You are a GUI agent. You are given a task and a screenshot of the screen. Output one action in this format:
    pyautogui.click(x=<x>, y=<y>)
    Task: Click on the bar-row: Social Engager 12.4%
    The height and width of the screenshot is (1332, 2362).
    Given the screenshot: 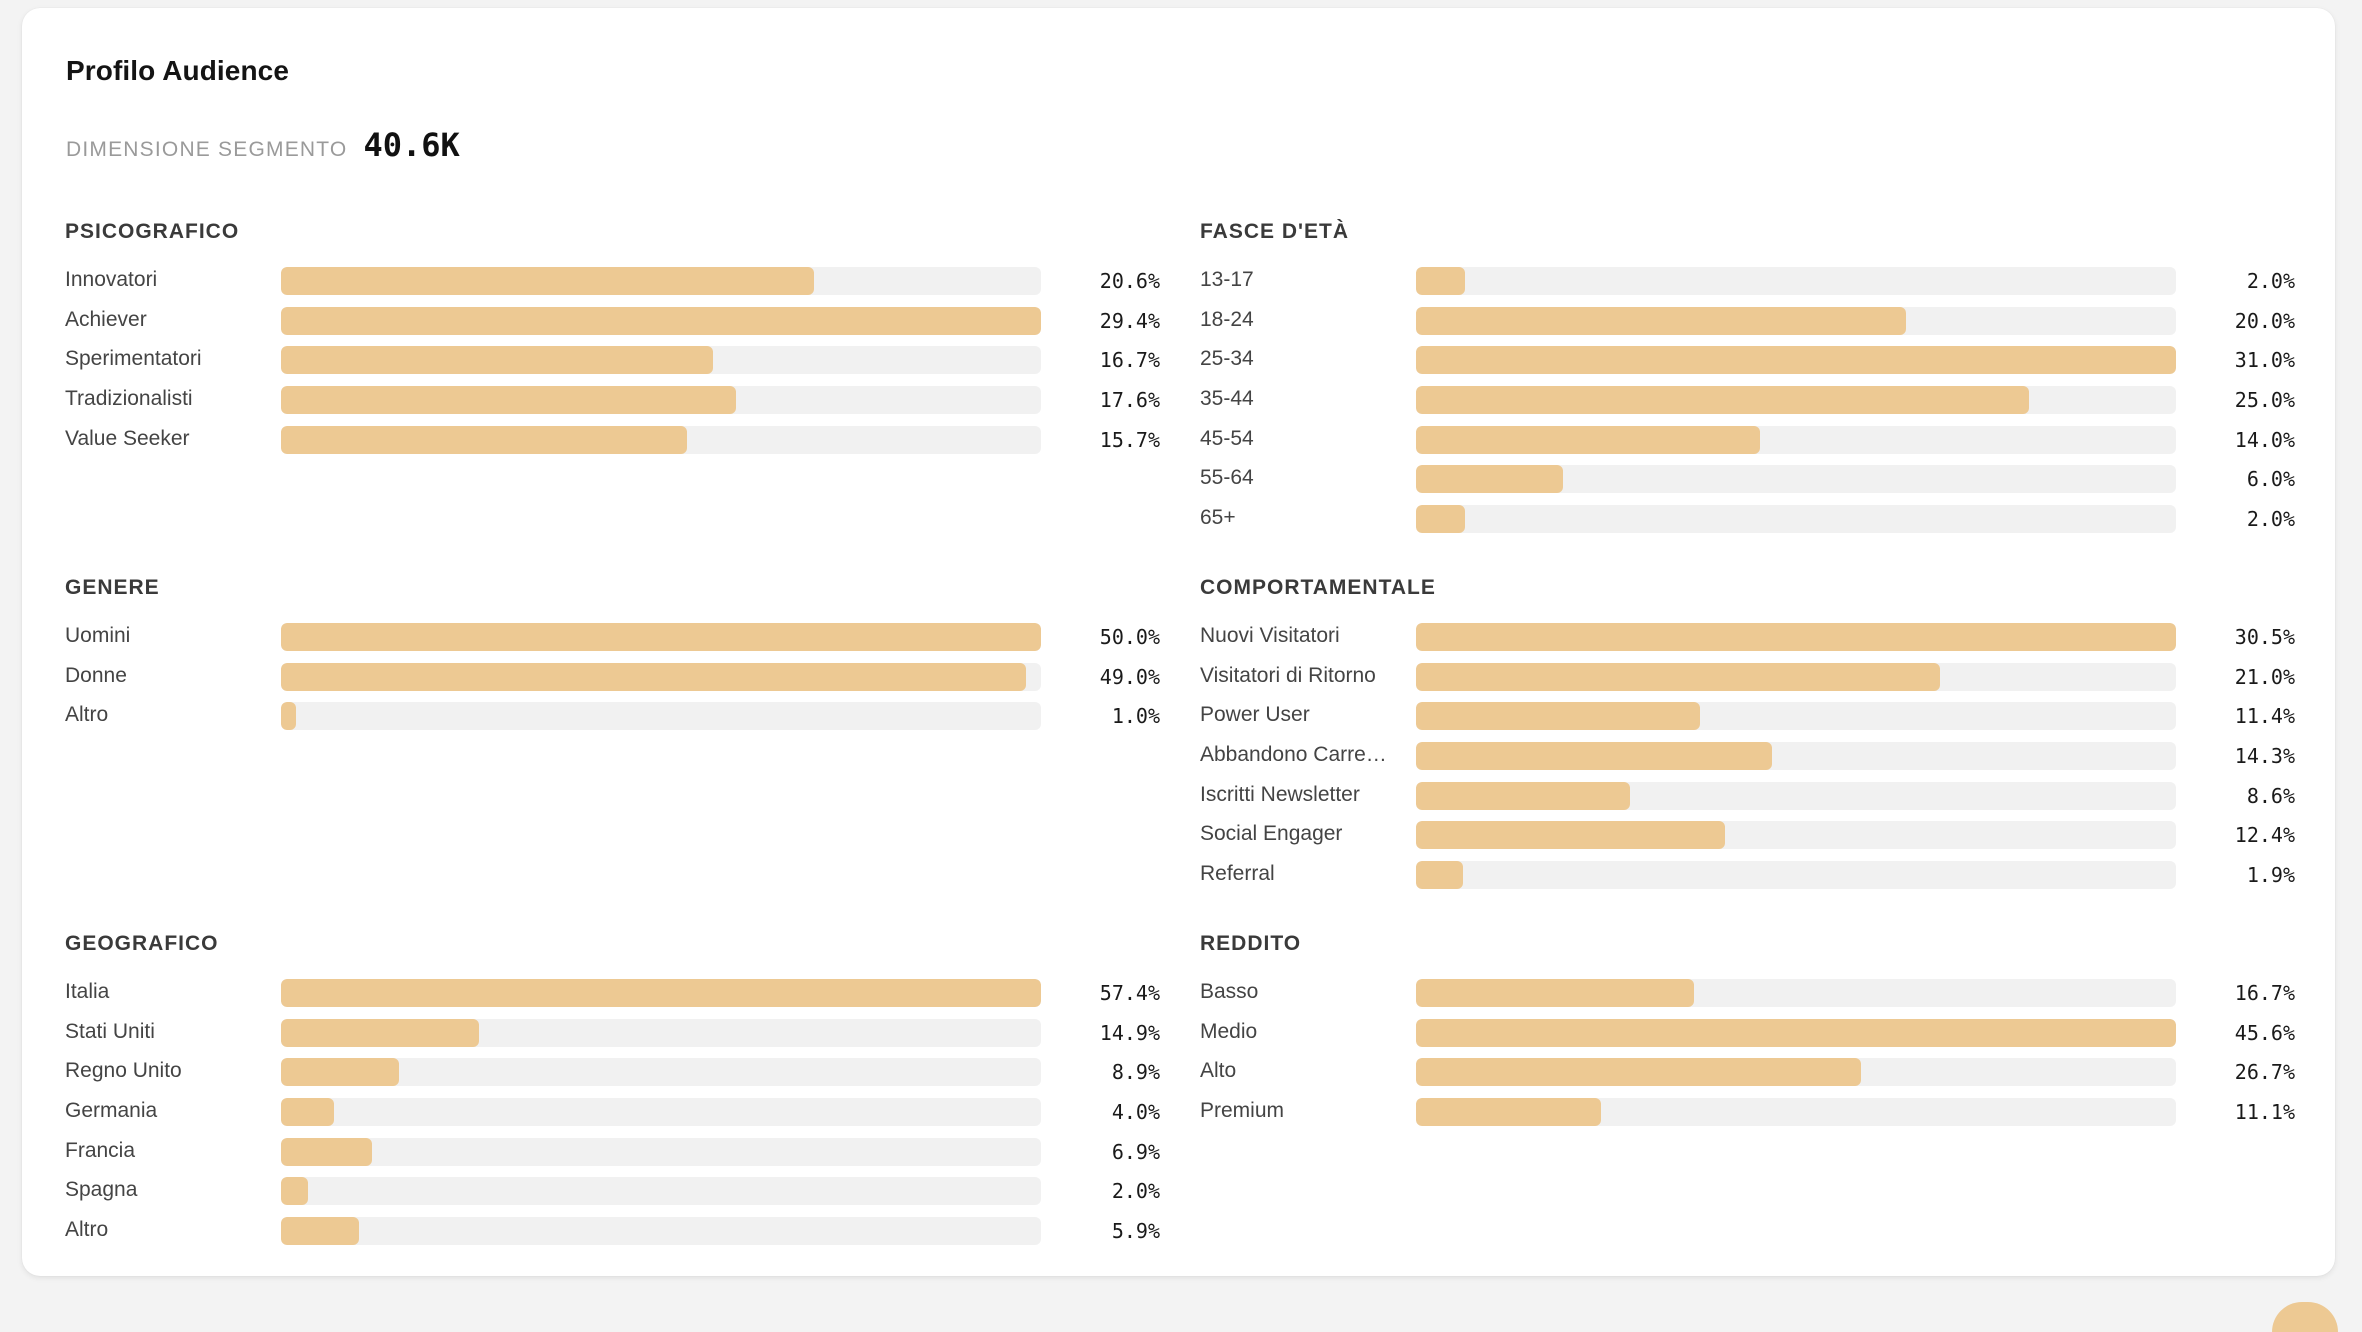 What is the action you would take?
    pyautogui.click(x=1747, y=838)
    